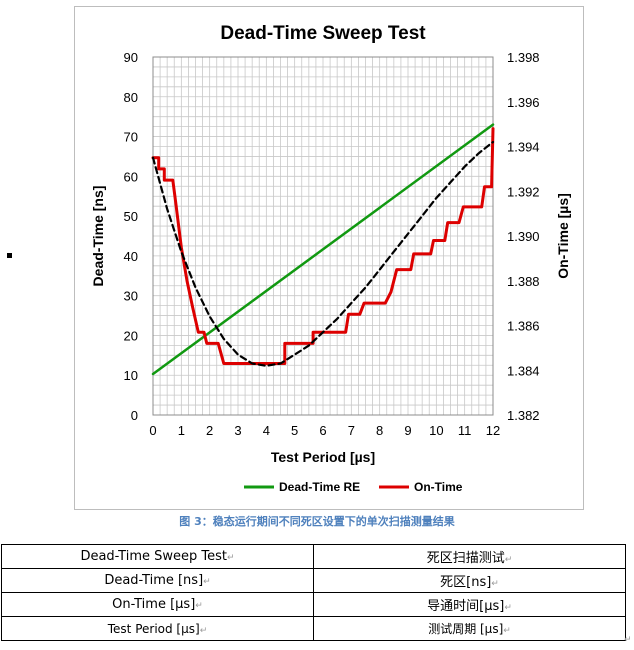 The image size is (634, 650). Describe the element at coordinates (266, 430) in the screenshot. I see `x-tick-label: 4` at that location.